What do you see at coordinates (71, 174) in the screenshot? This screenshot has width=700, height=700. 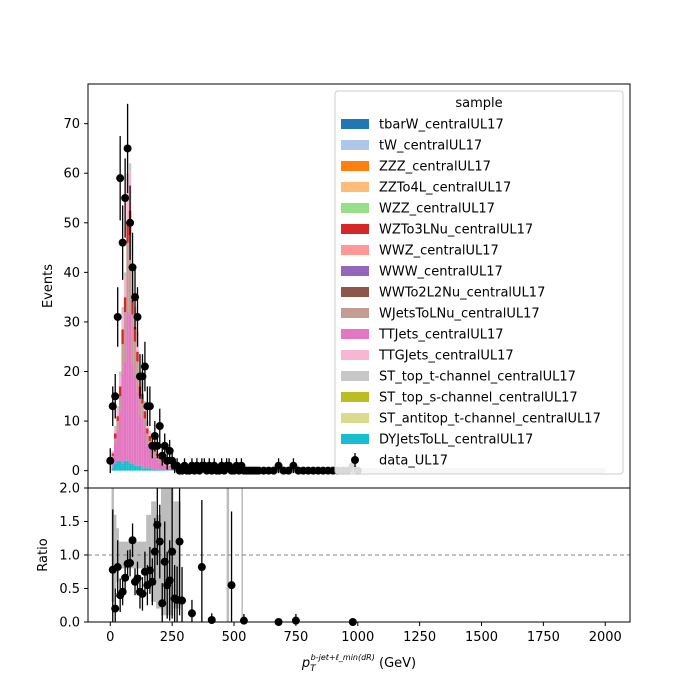 I see `y-tick-label: 60` at bounding box center [71, 174].